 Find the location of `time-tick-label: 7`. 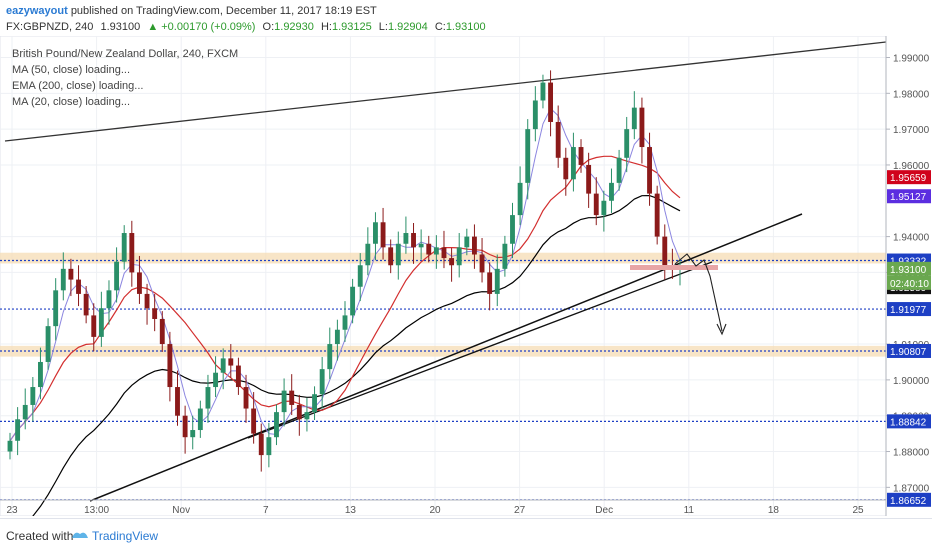

time-tick-label: 7 is located at coordinates (266, 510).